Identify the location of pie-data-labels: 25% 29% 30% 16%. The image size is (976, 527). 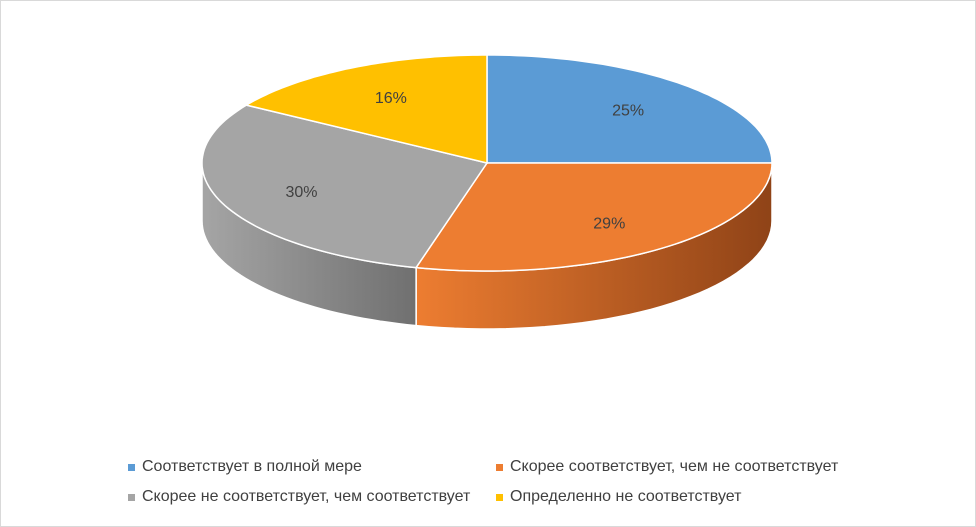
(464, 161).